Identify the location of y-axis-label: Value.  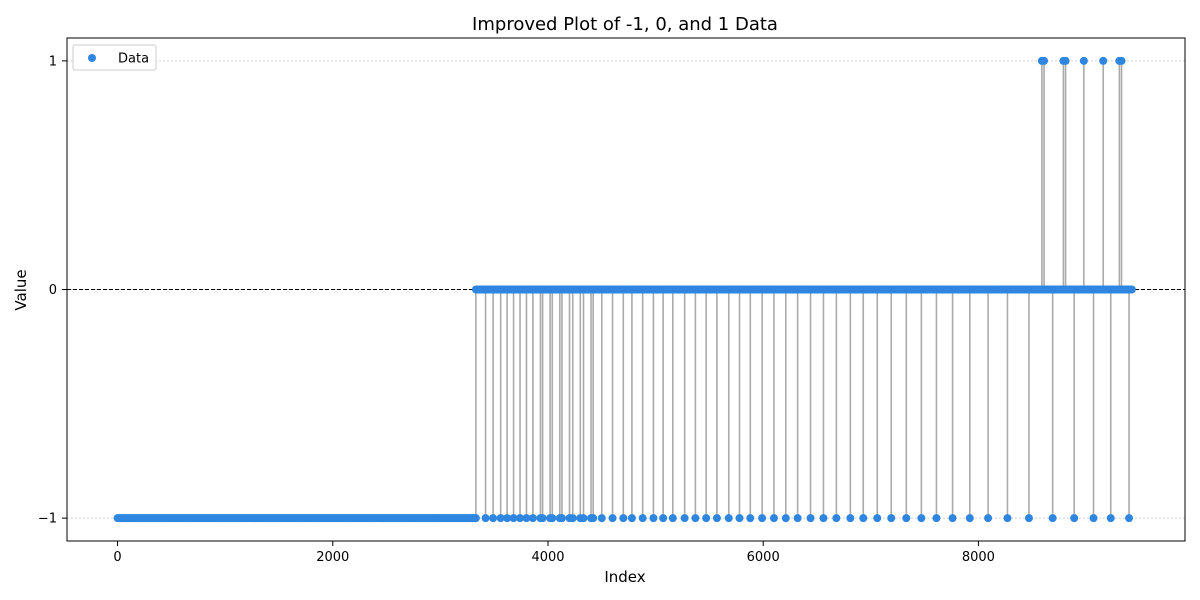
(21, 289).